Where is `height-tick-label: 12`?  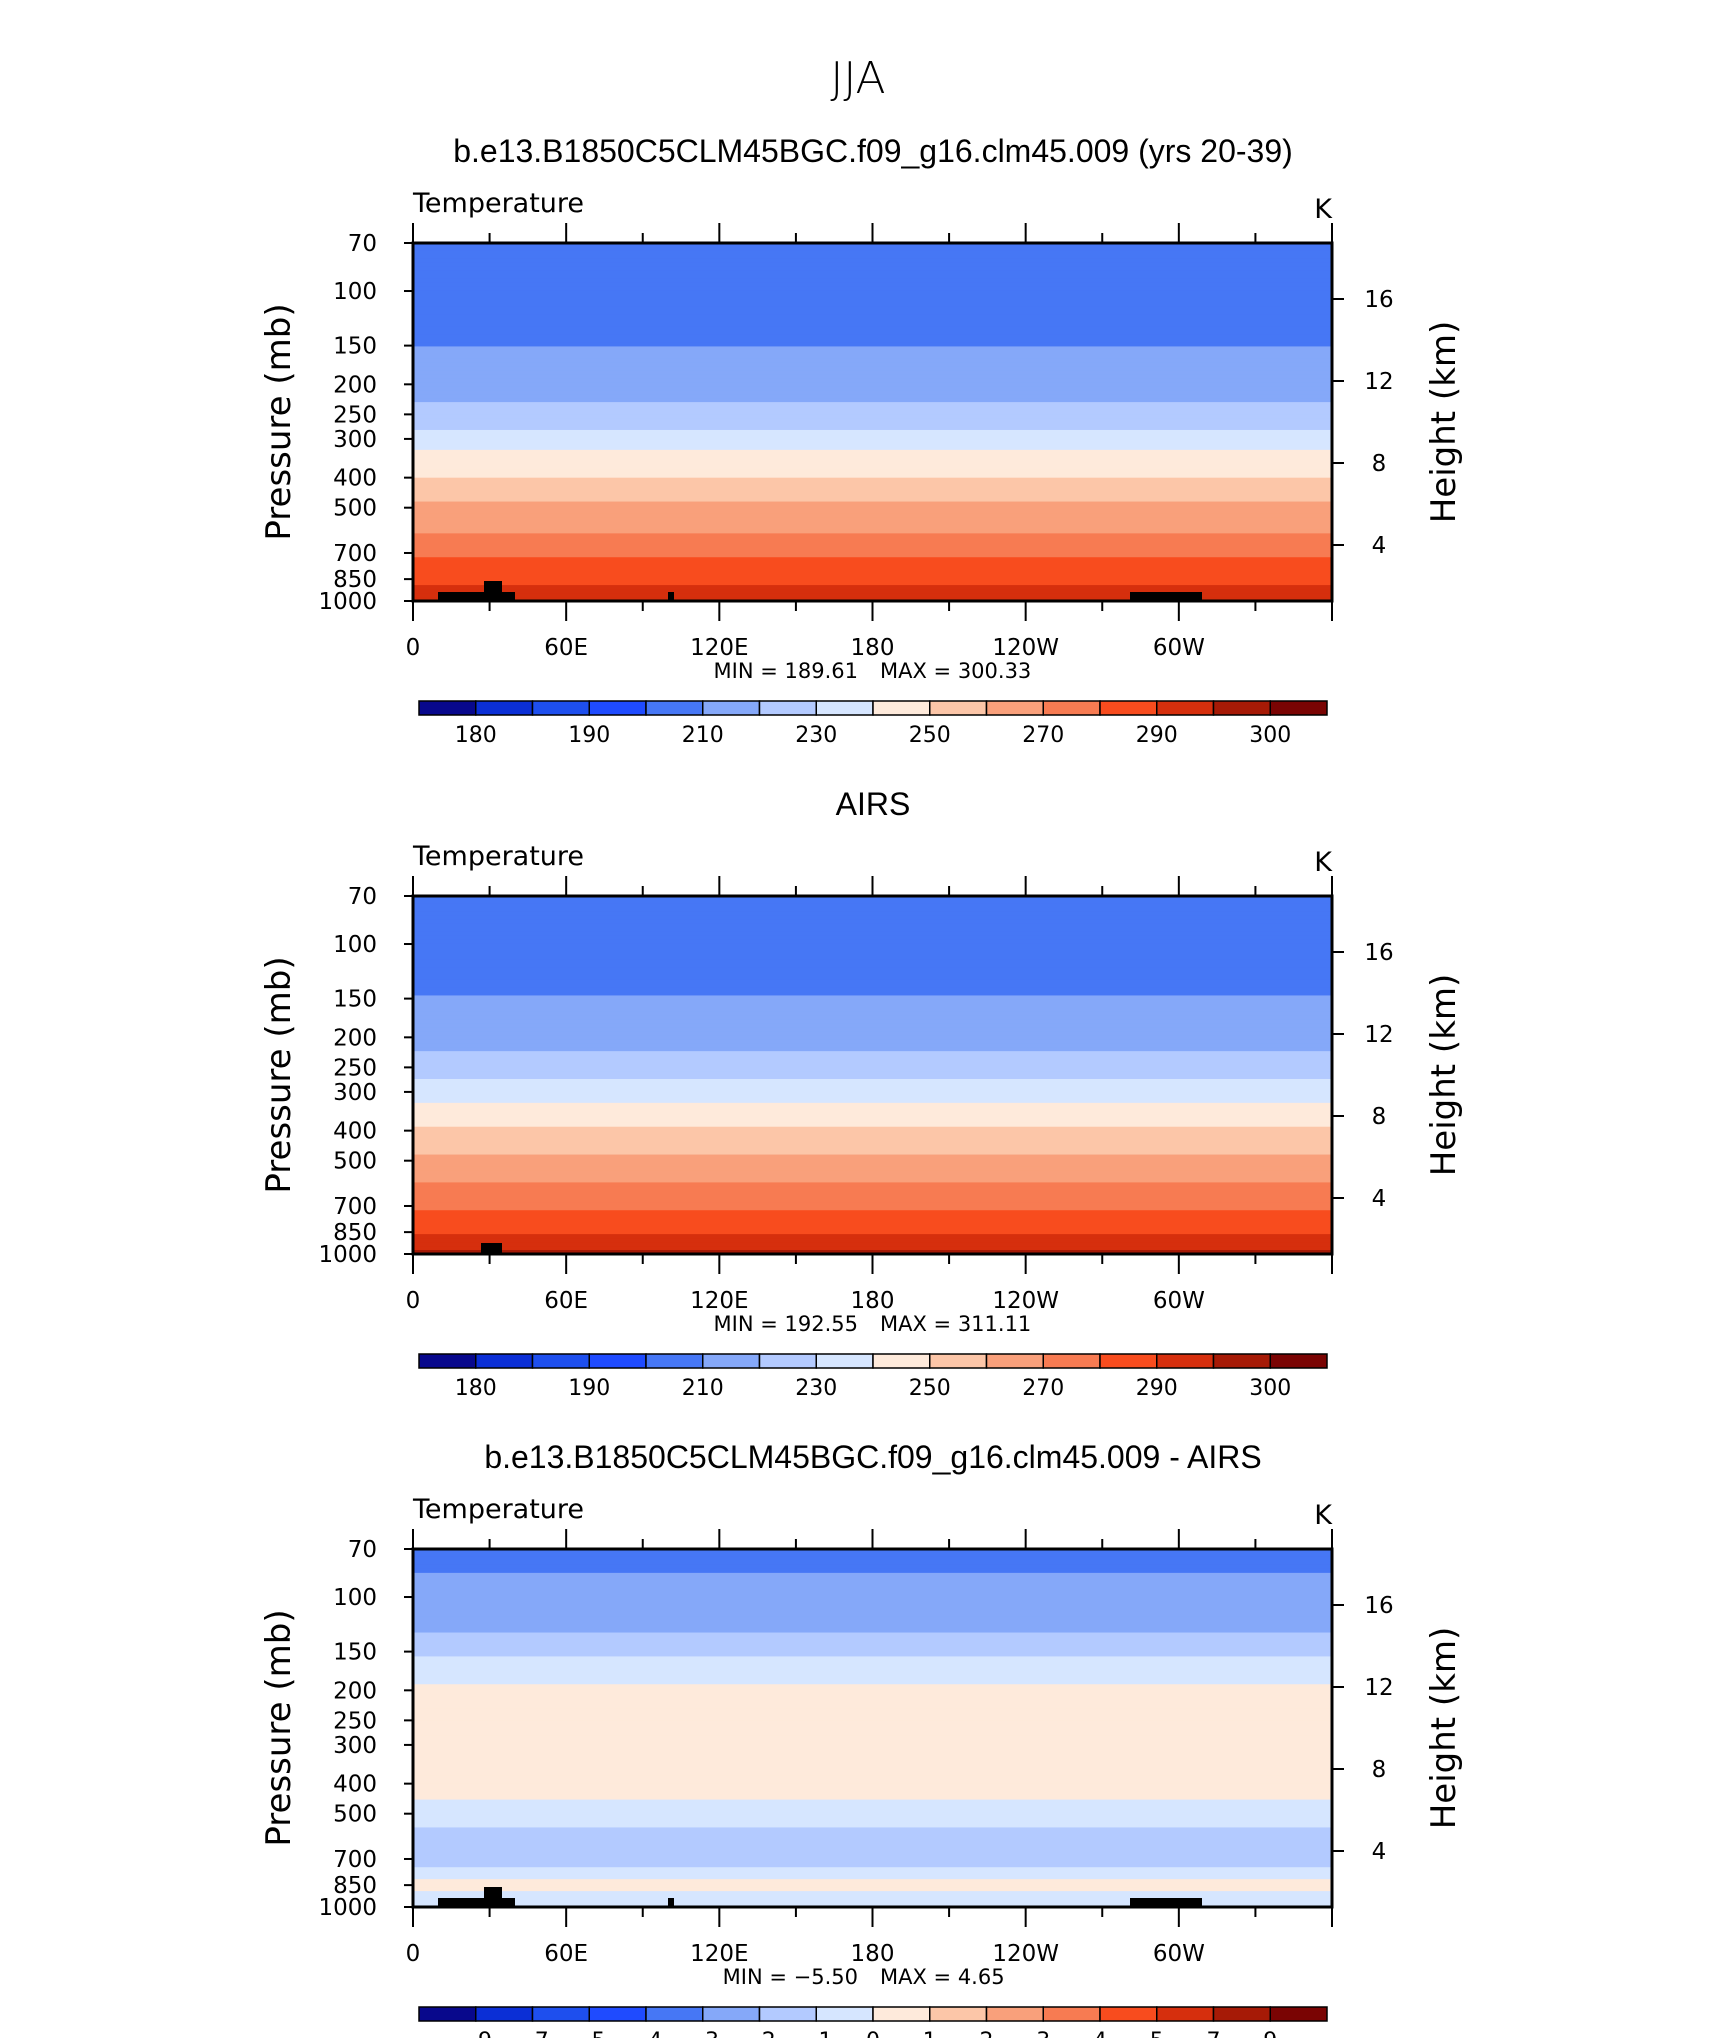
height-tick-label: 12 is located at coordinates (1378, 1035).